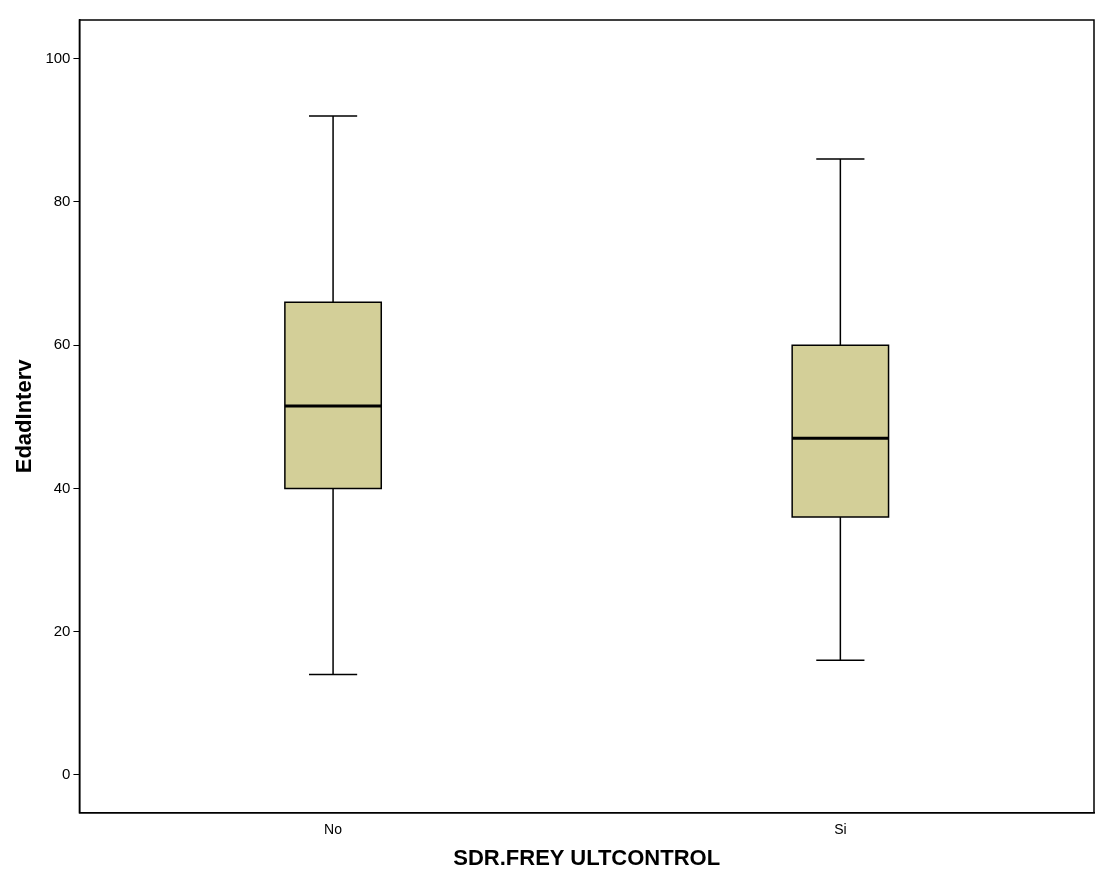 The height and width of the screenshot is (884, 1106). What do you see at coordinates (62, 487) in the screenshot?
I see `y-tick-label: 40` at bounding box center [62, 487].